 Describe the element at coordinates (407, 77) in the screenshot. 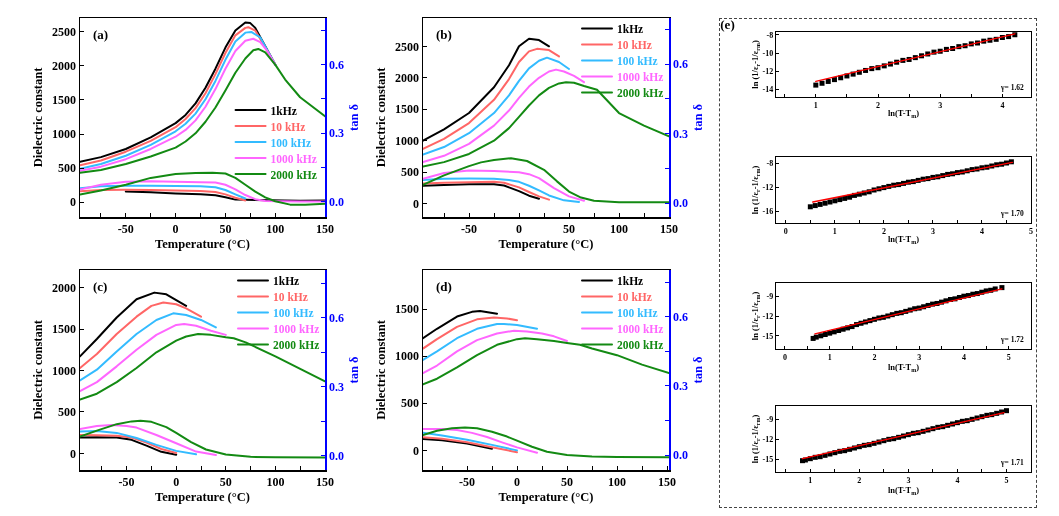

I see `y-tick-label: 2000` at that location.